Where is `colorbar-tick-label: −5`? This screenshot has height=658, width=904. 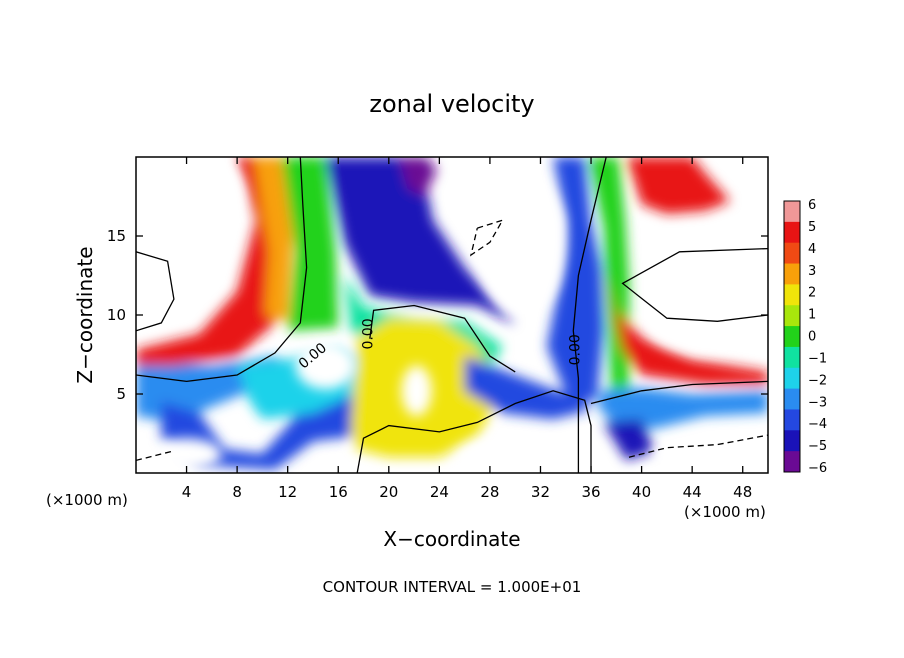
colorbar-tick-label: −5 is located at coordinates (817, 446).